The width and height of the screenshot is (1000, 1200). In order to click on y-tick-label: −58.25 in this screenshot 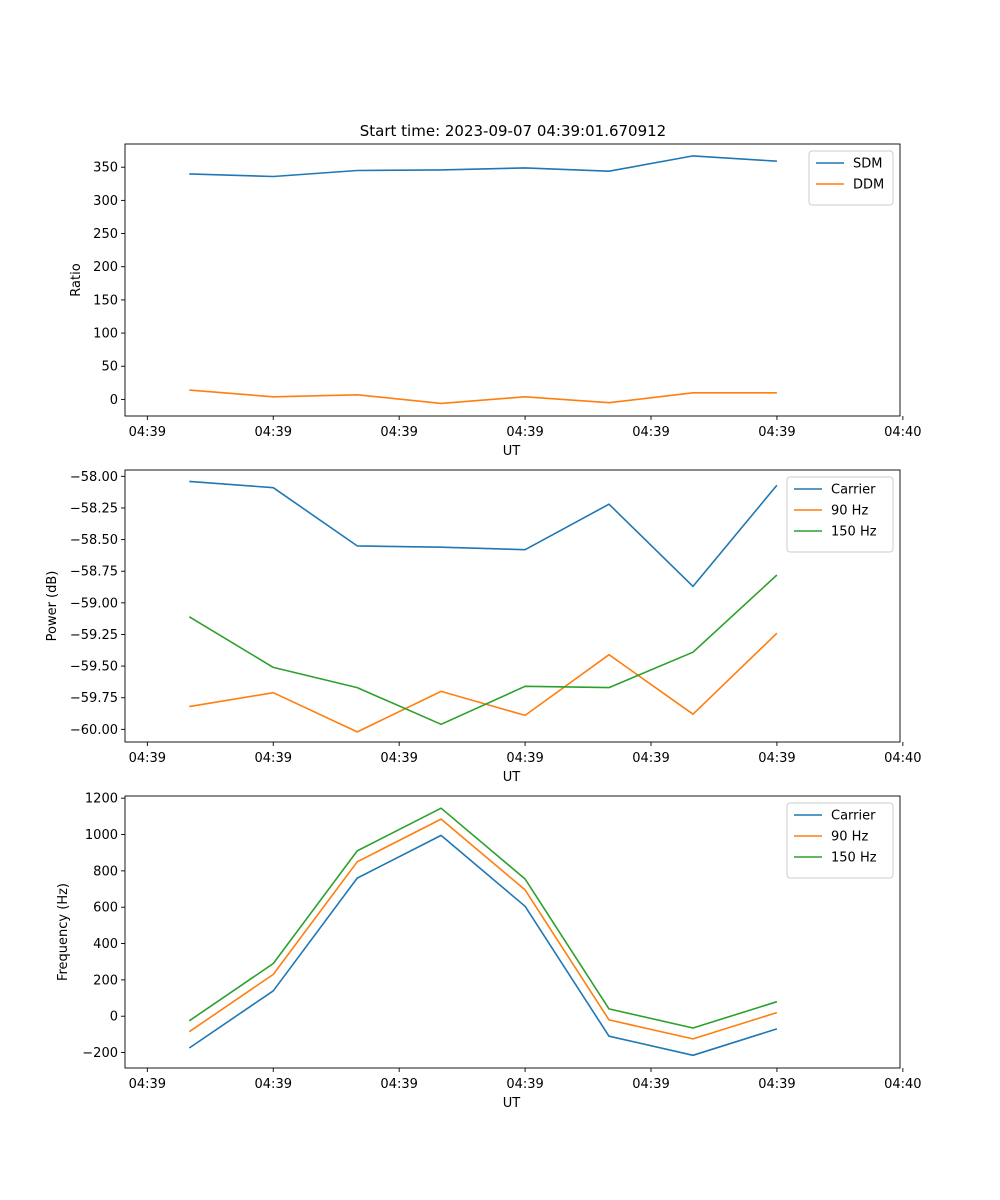, I will do `click(94, 508)`.